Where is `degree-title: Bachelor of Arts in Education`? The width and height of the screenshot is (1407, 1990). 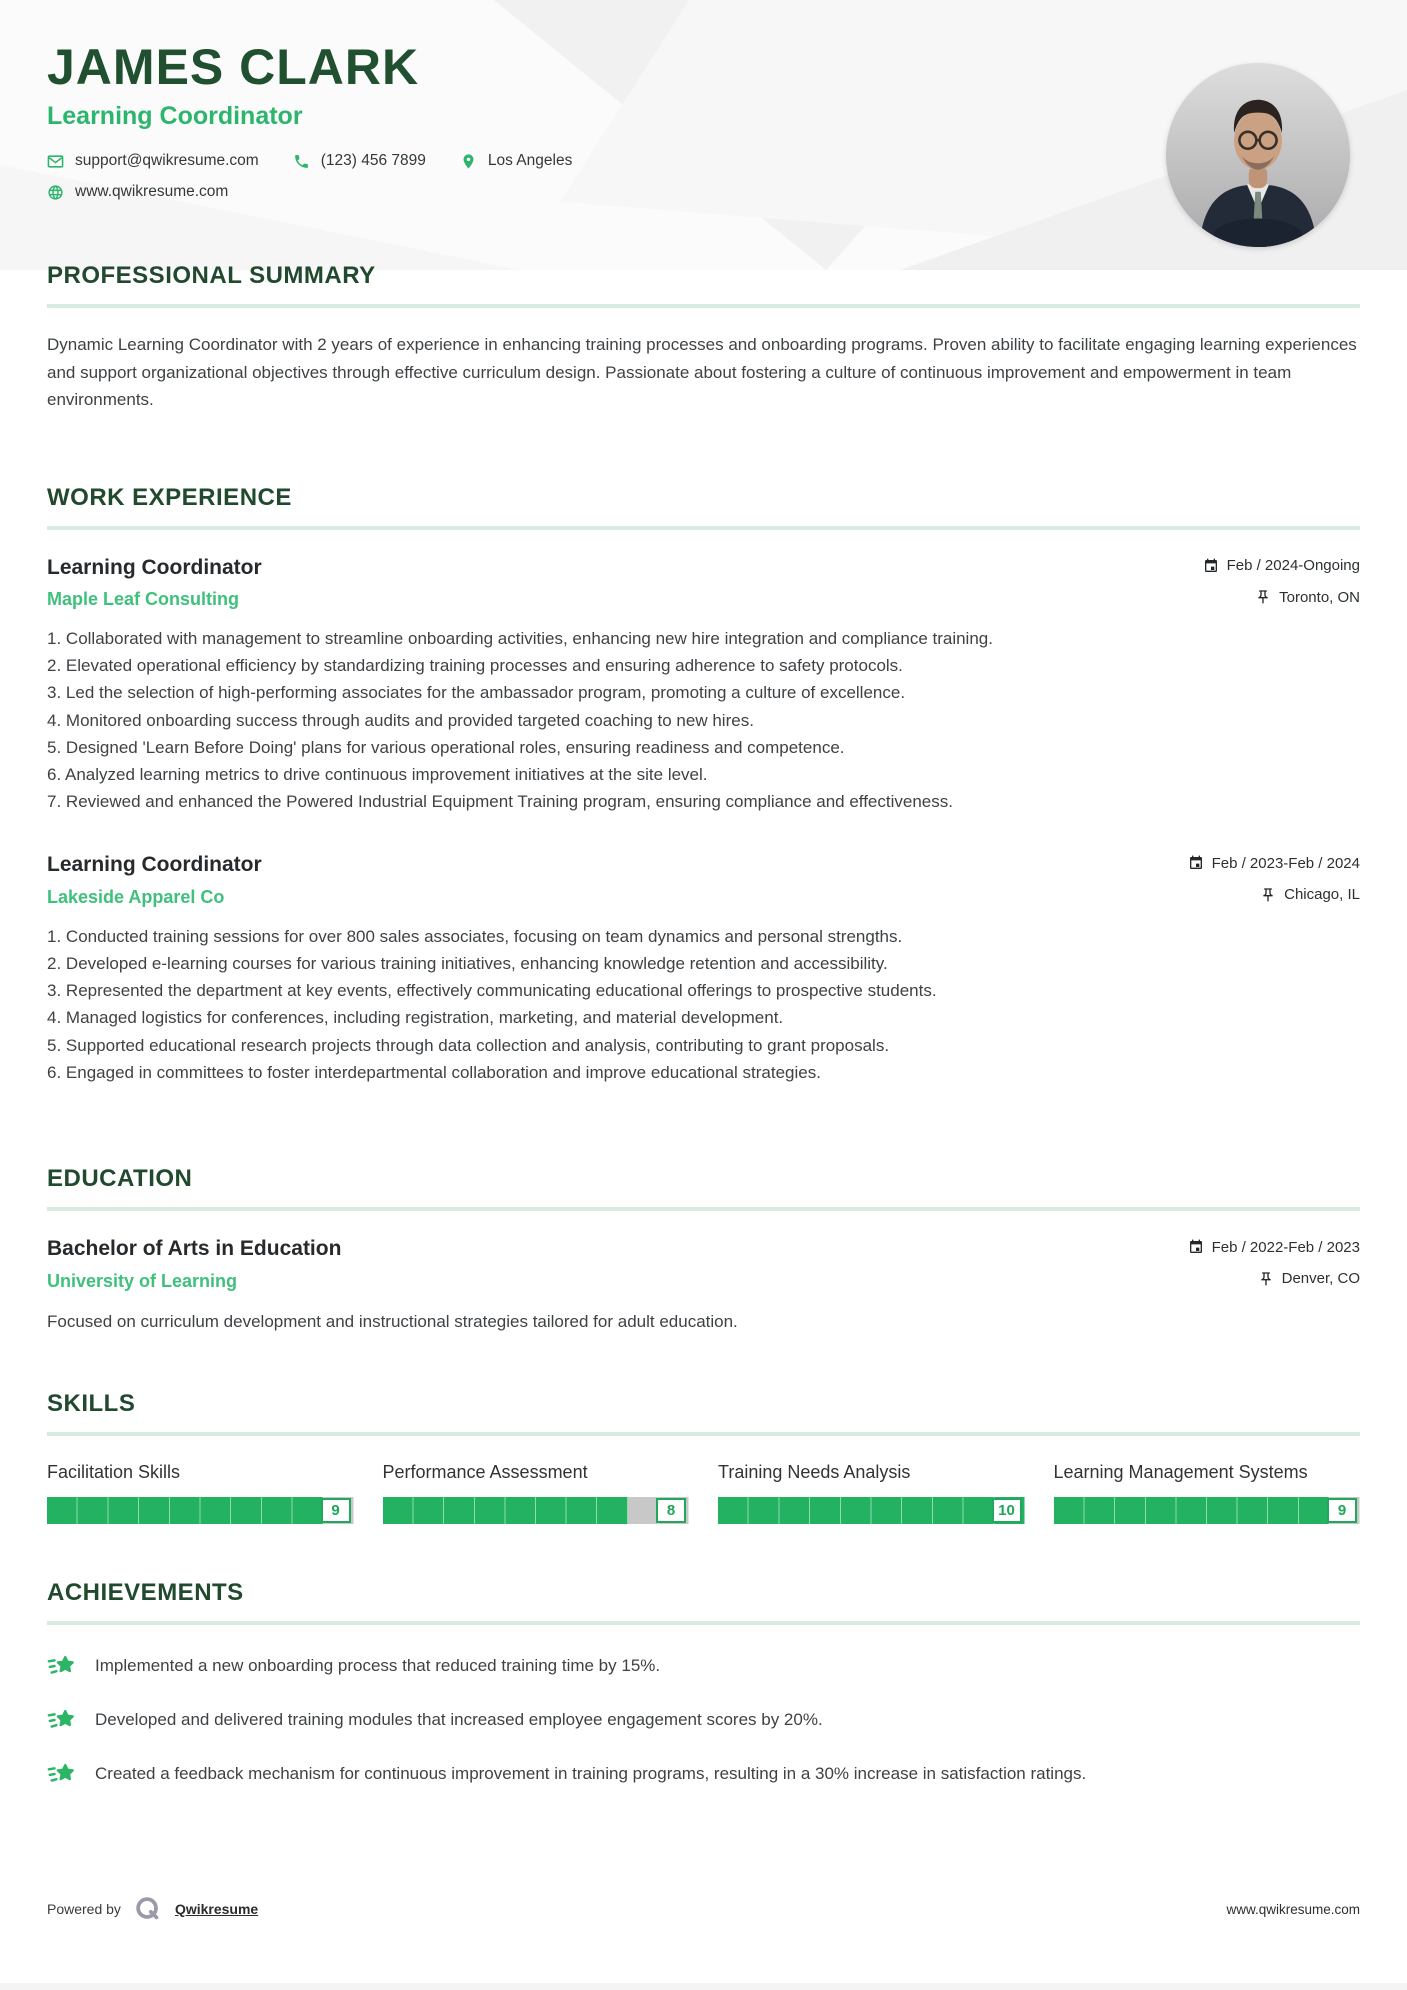
degree-title: Bachelor of Arts in Education is located at coordinates (194, 1249).